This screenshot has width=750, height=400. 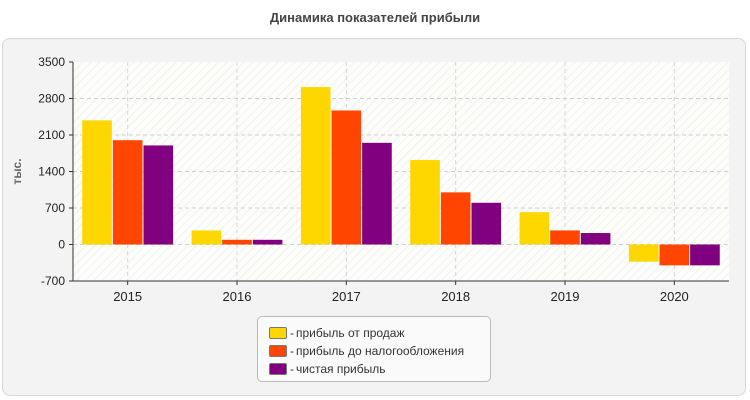 What do you see at coordinates (674, 296) in the screenshot?
I see `x-tick-label: 2020` at bounding box center [674, 296].